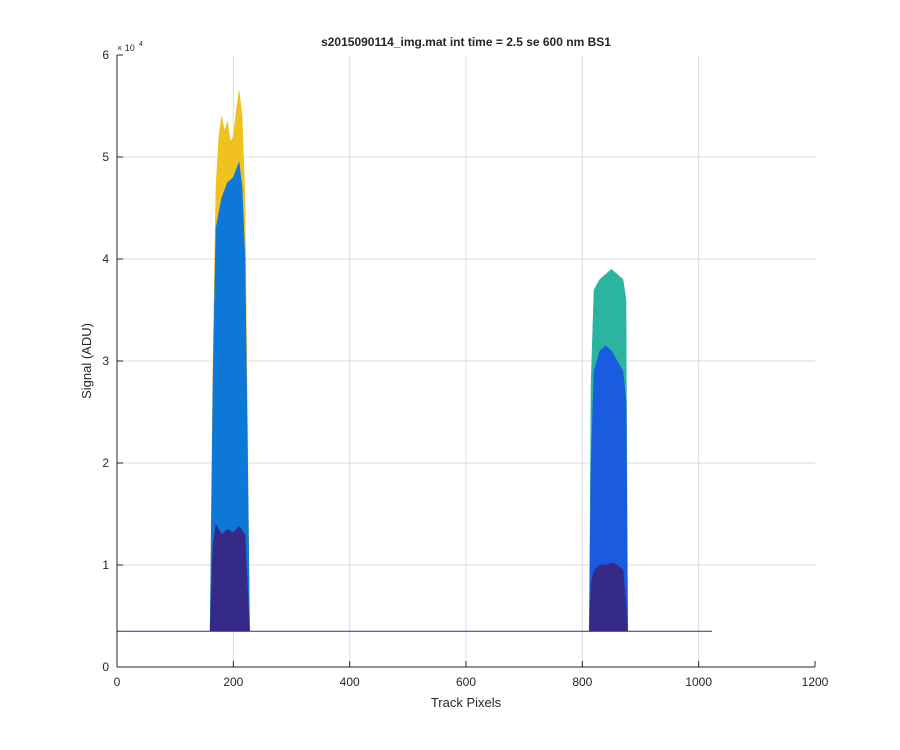  Describe the element at coordinates (105, 157) in the screenshot. I see `y-tick-label: 5` at that location.